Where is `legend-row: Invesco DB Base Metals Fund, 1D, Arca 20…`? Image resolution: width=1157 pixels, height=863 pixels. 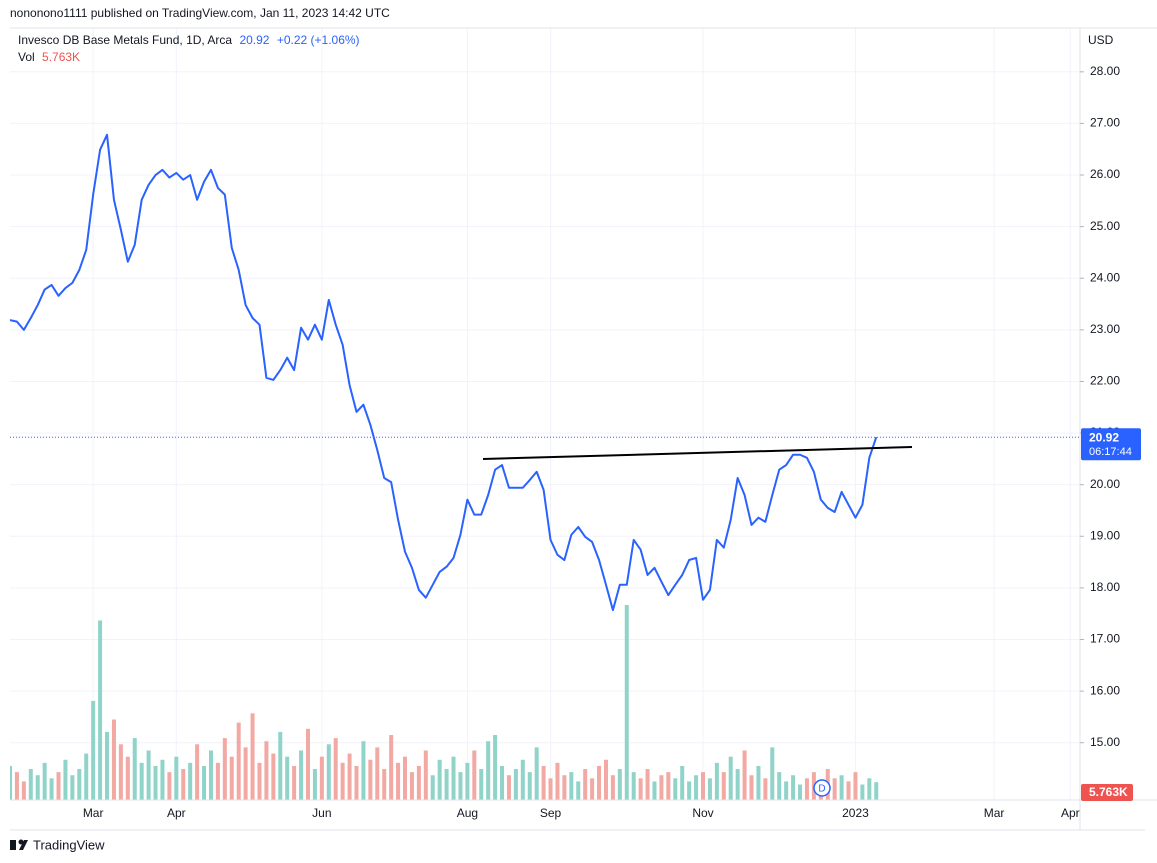
legend-row: Invesco DB Base Metals Fund, 1D, Arca 20… is located at coordinates (189, 40).